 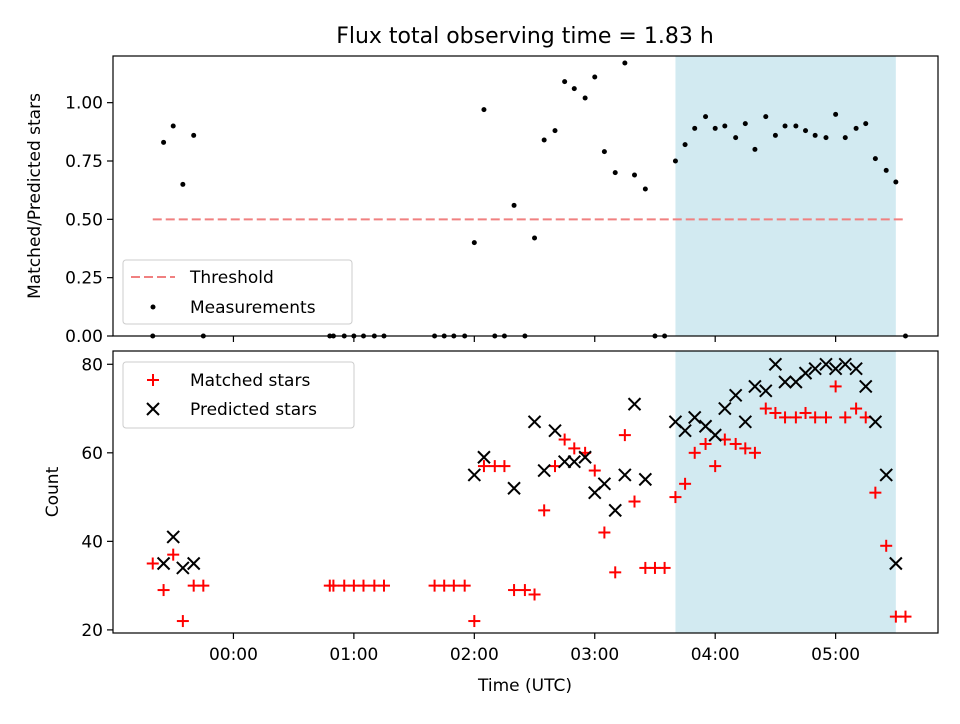 What do you see at coordinates (534, 649) in the screenshot?
I see `bottom-x-ticks: 00:00 01:00 02:00 03:00 04:00 05:00` at bounding box center [534, 649].